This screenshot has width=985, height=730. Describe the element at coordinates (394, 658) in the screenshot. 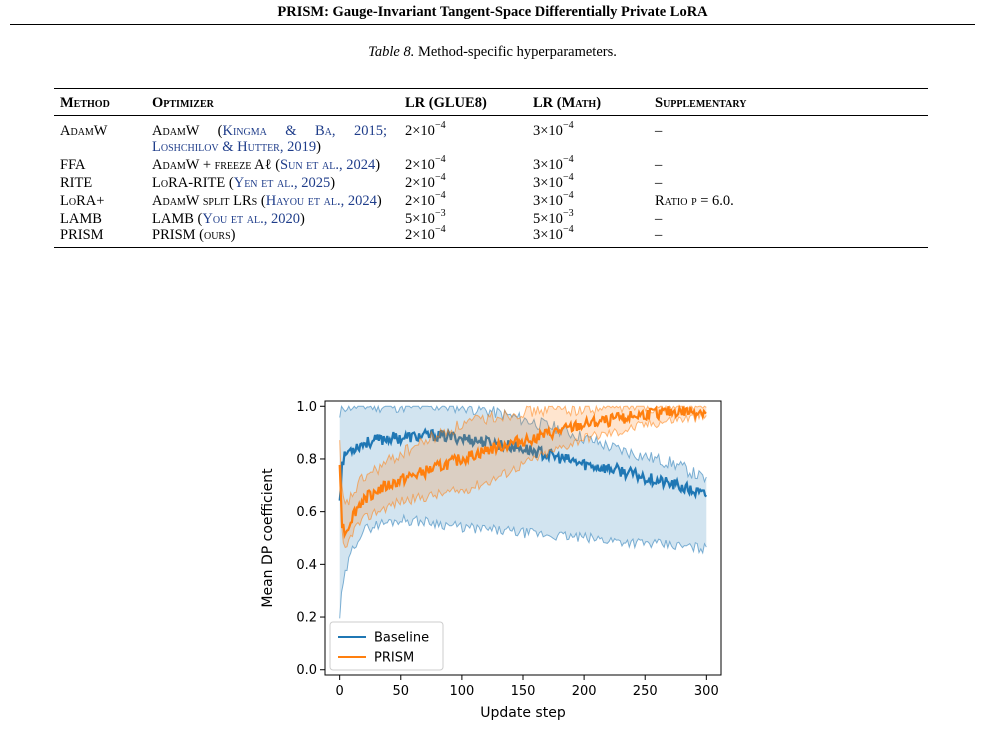

I see `legend-label: PRISM` at that location.